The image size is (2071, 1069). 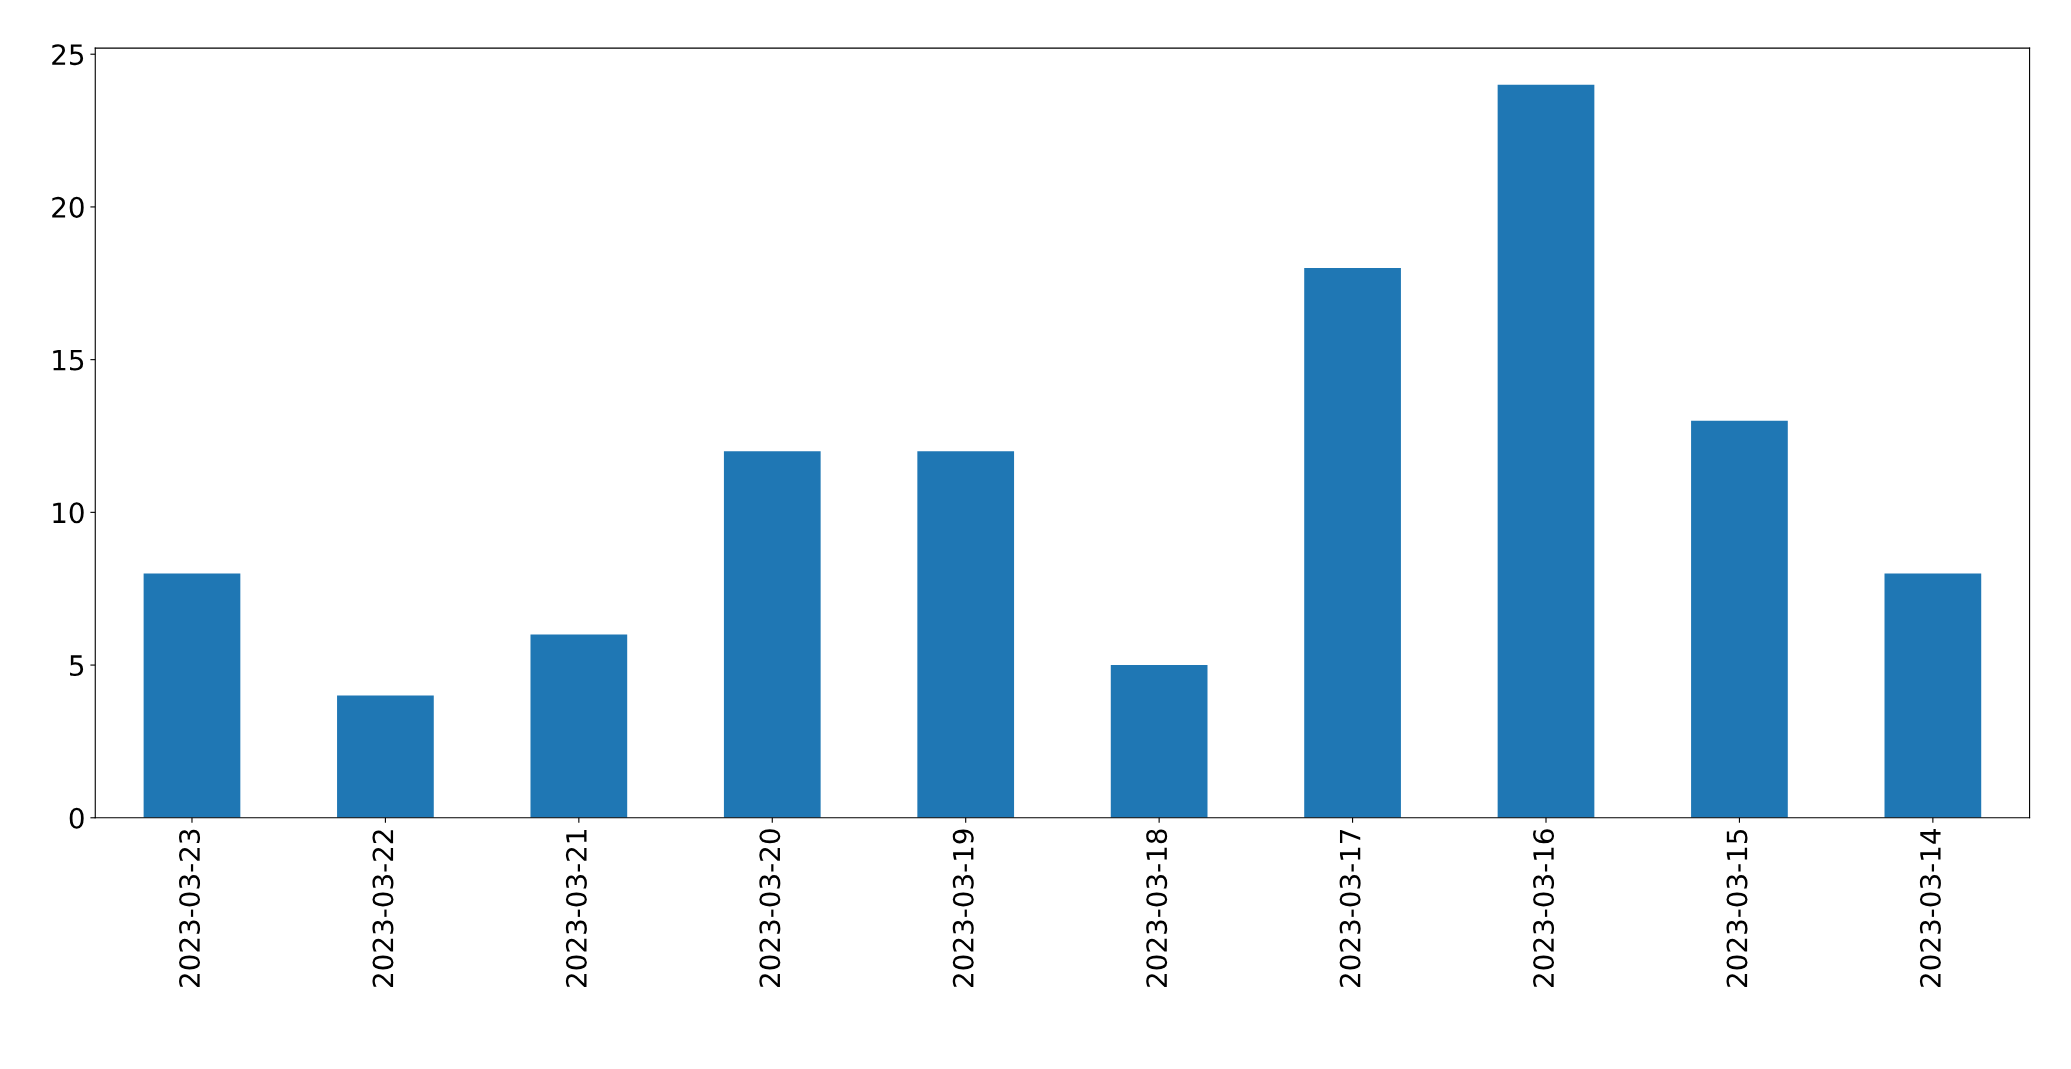 I want to click on x-tick-label: 2023-03-23, so click(x=190, y=908).